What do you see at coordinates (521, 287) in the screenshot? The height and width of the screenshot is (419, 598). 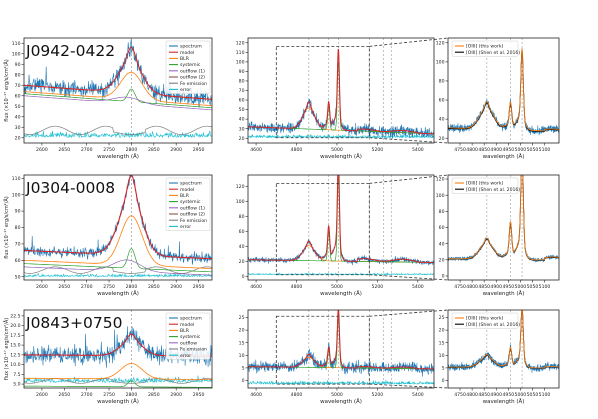 I see `x-tick-label: 5000` at bounding box center [521, 287].